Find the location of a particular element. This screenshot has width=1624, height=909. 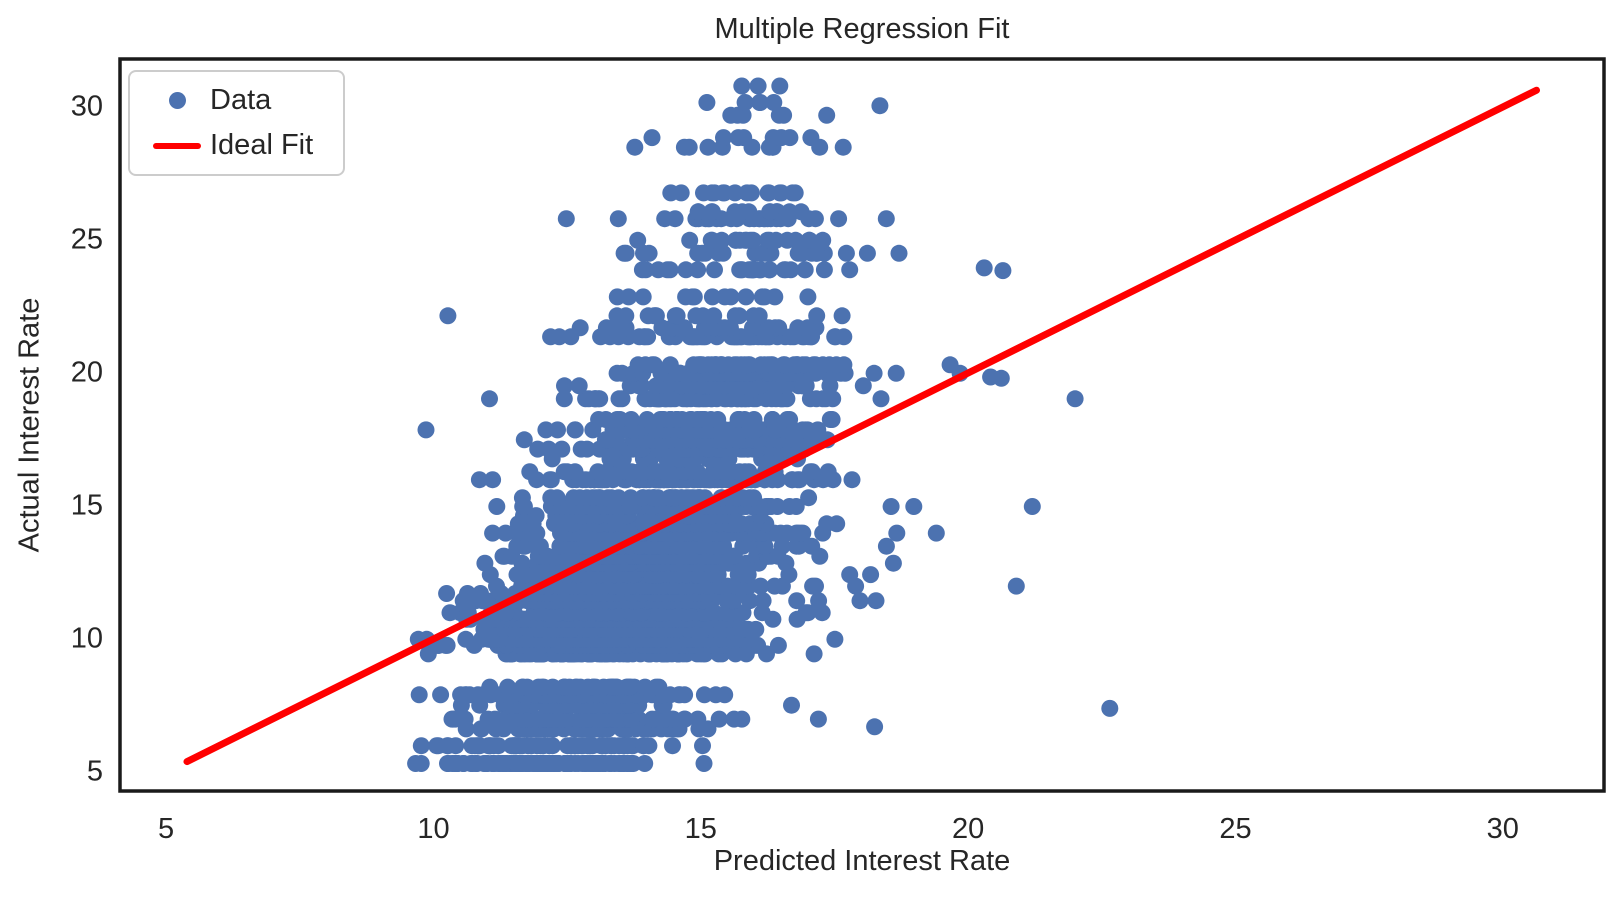

x-tick-label: 5 is located at coordinates (166, 829).